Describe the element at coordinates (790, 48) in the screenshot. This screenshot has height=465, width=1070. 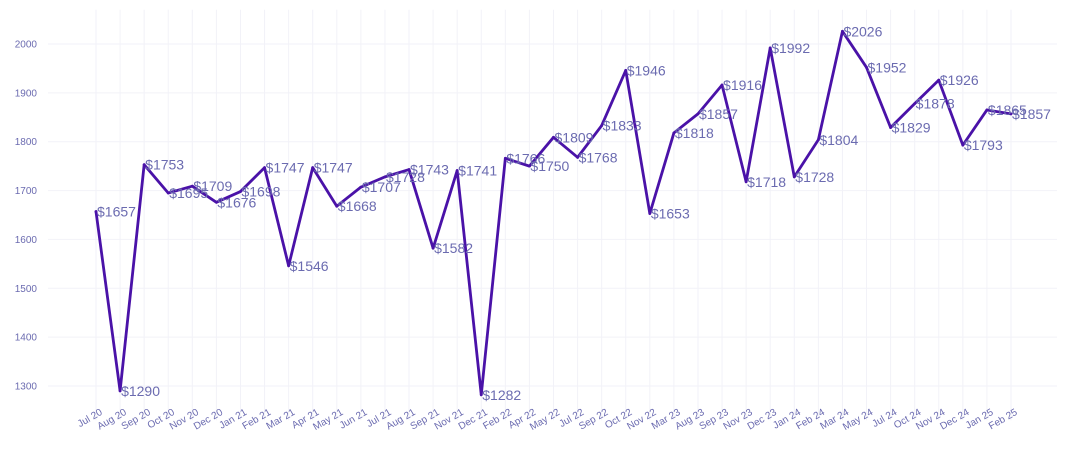
I see `data-label: $1992` at that location.